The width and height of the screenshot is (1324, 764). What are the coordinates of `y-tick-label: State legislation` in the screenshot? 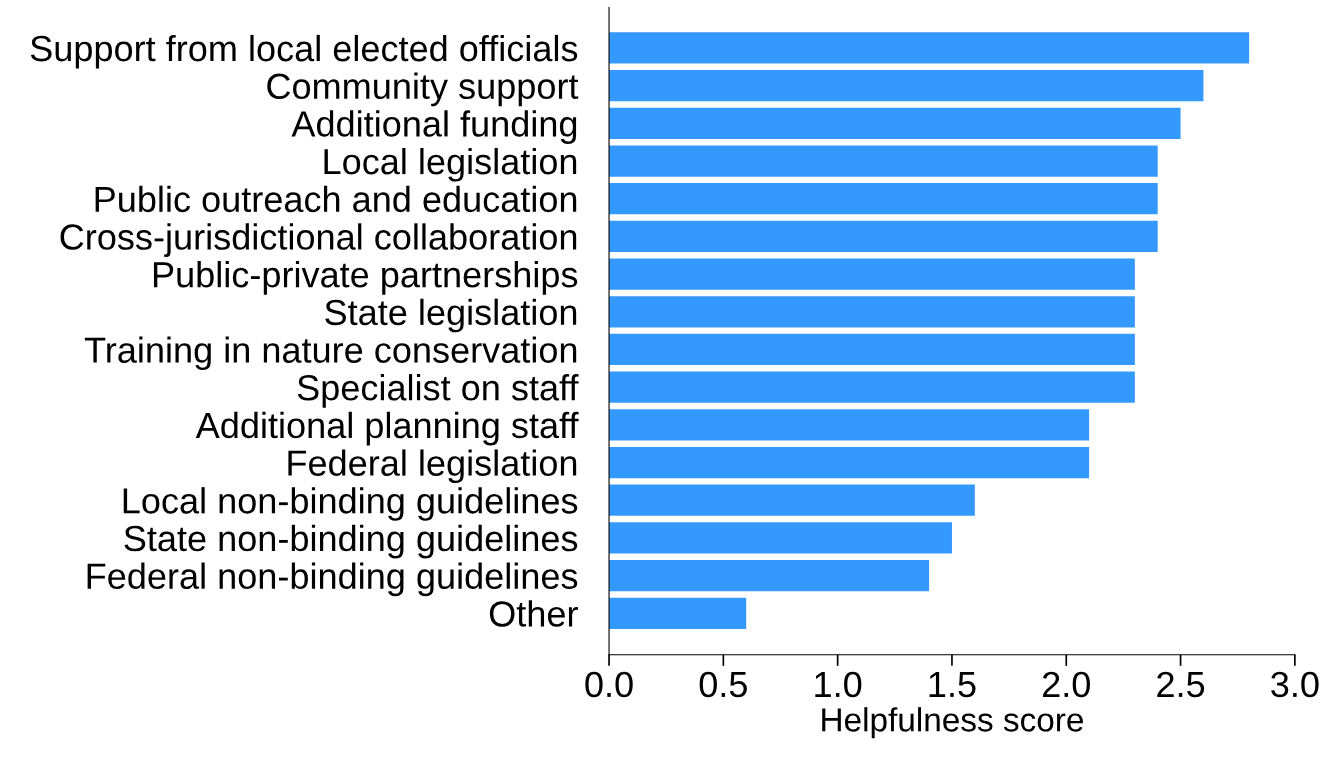 It's located at (451, 315).